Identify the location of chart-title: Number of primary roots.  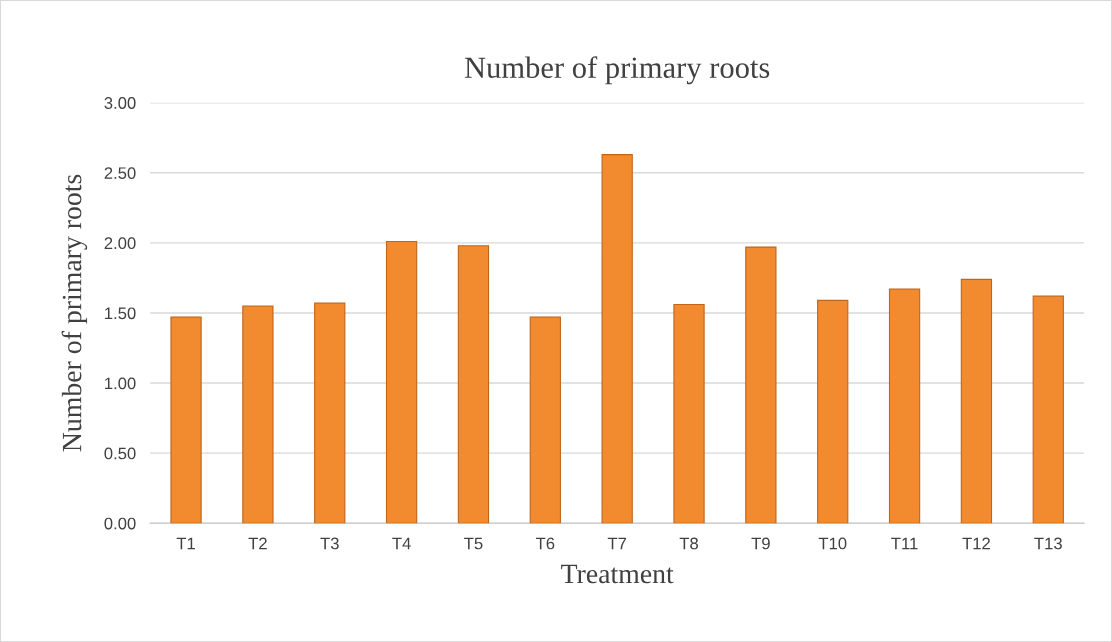
(617, 70).